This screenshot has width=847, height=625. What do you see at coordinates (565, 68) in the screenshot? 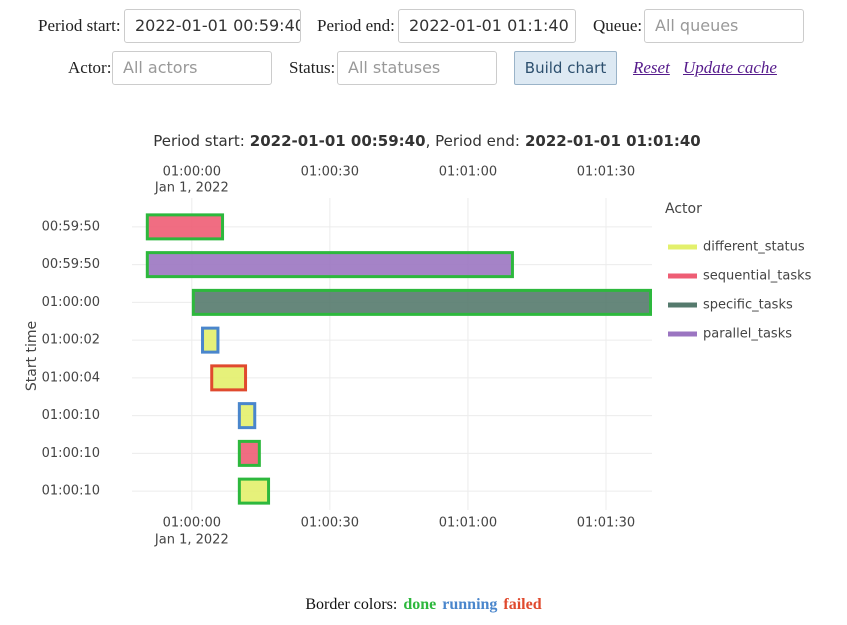
I see `build-chart-button: Build chart` at bounding box center [565, 68].